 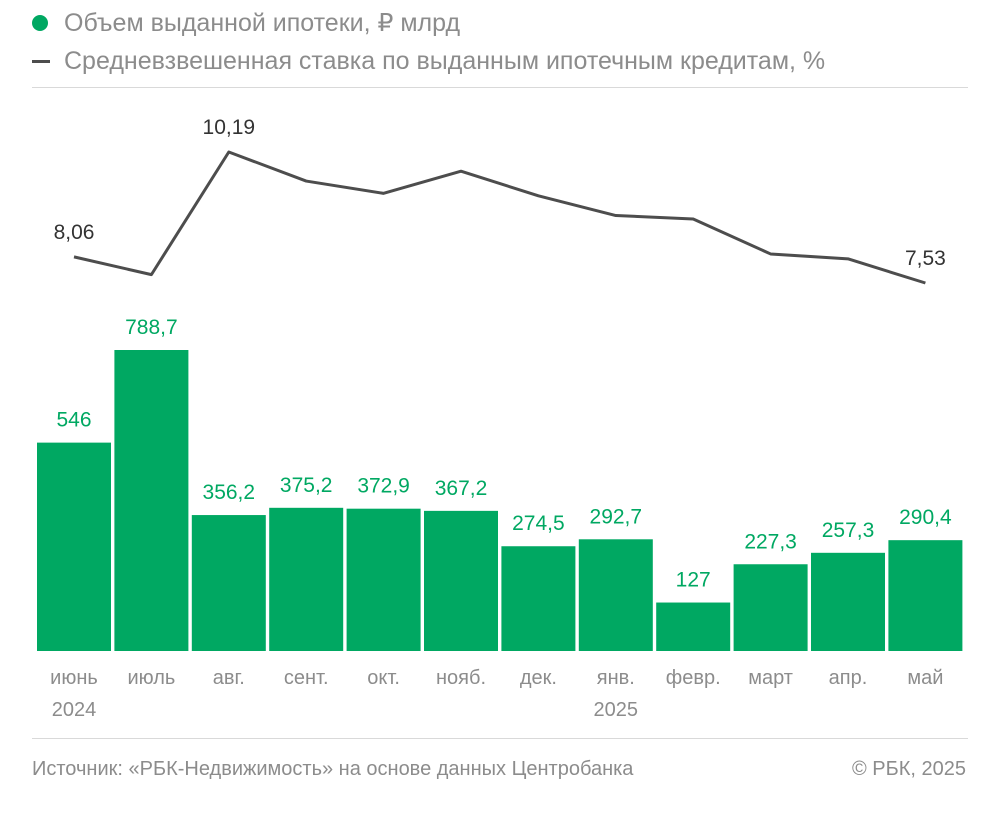 What do you see at coordinates (461, 678) in the screenshot?
I see `x-tick-label-5: нояб.` at bounding box center [461, 678].